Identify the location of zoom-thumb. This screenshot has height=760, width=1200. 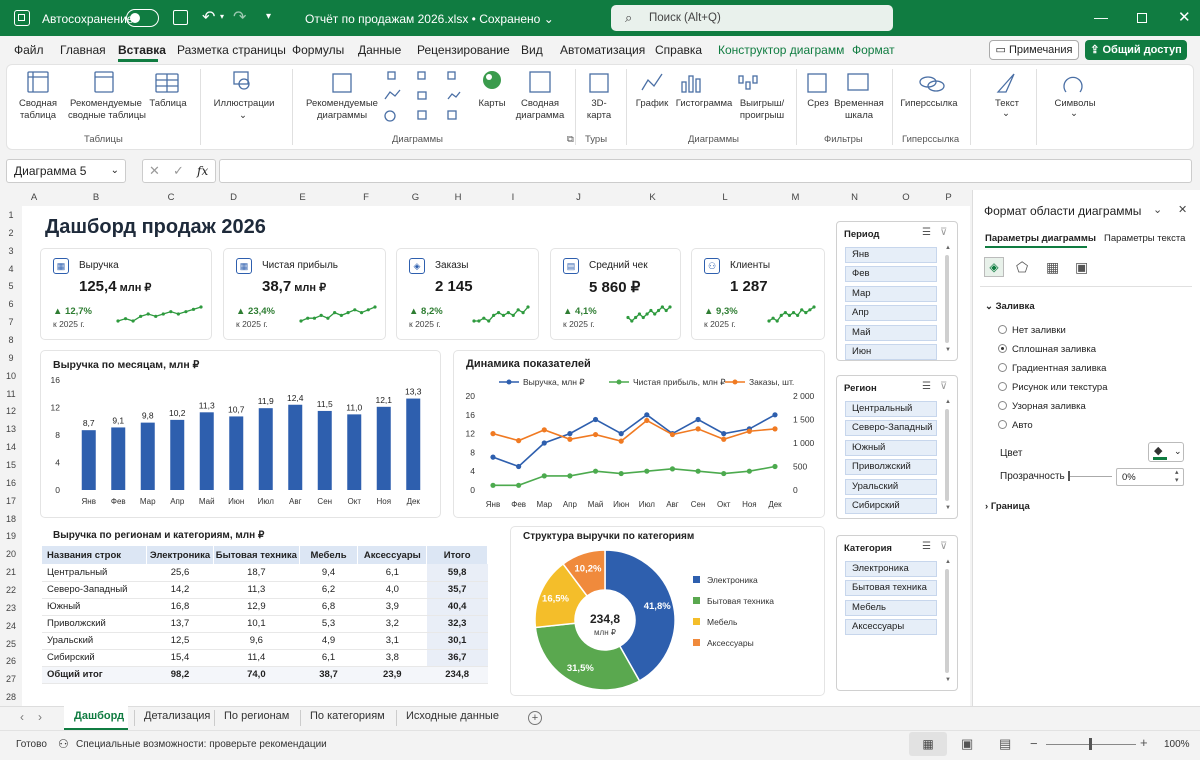
(1090, 744).